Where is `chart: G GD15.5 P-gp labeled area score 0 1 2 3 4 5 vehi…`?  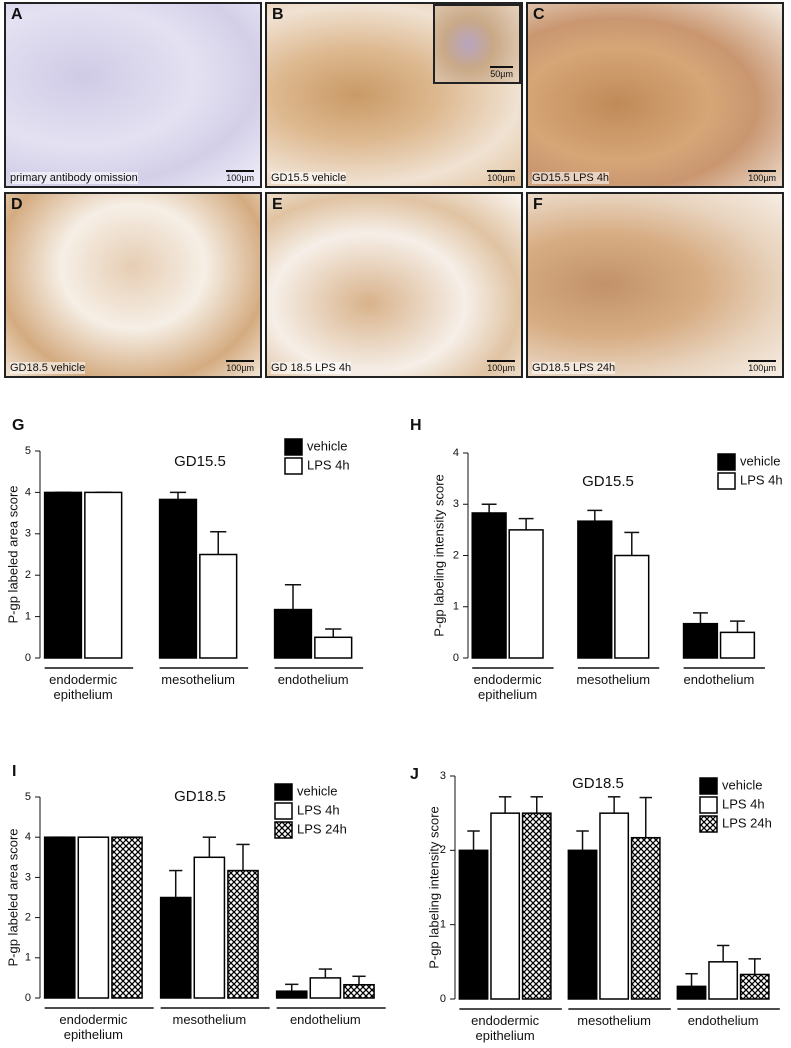
chart: G GD15.5 P-gp labeled area score 0 1 2 3 4 5 vehi… is located at coordinates (196, 551).